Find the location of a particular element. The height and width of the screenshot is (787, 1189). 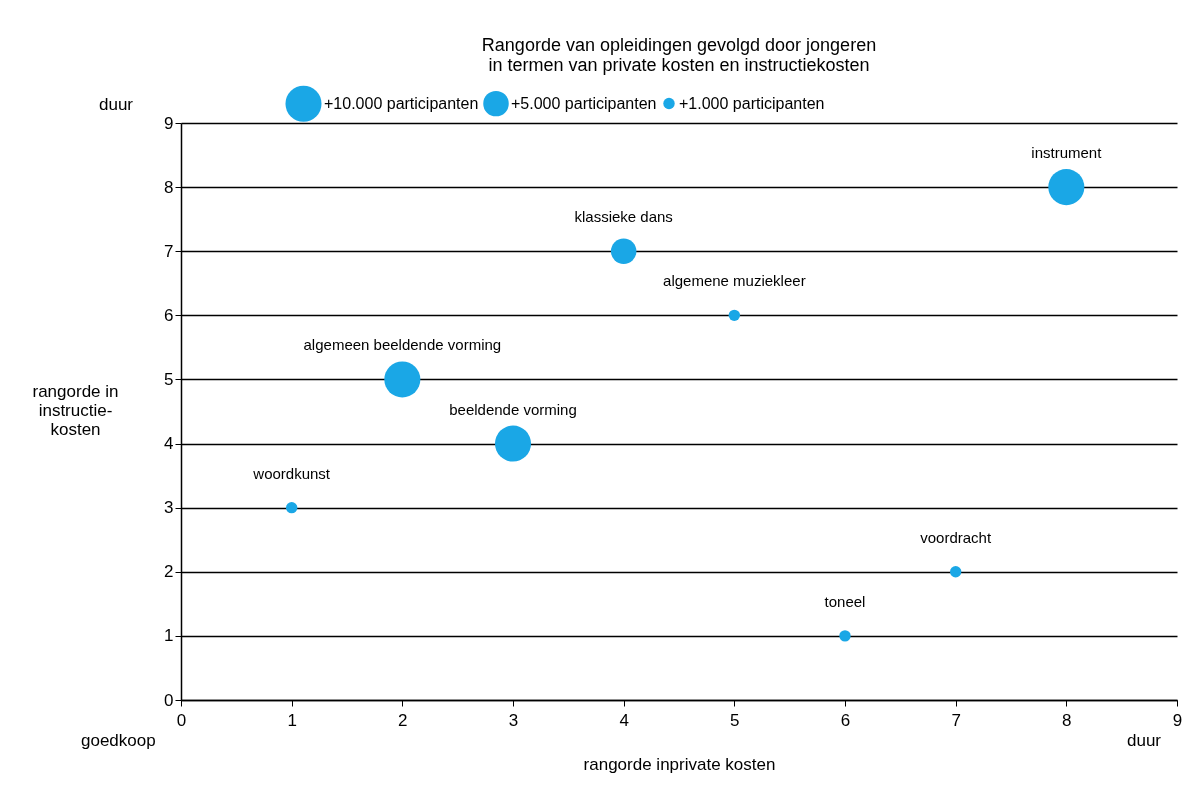

legend-label: +1.000 participanten is located at coordinates (752, 103).